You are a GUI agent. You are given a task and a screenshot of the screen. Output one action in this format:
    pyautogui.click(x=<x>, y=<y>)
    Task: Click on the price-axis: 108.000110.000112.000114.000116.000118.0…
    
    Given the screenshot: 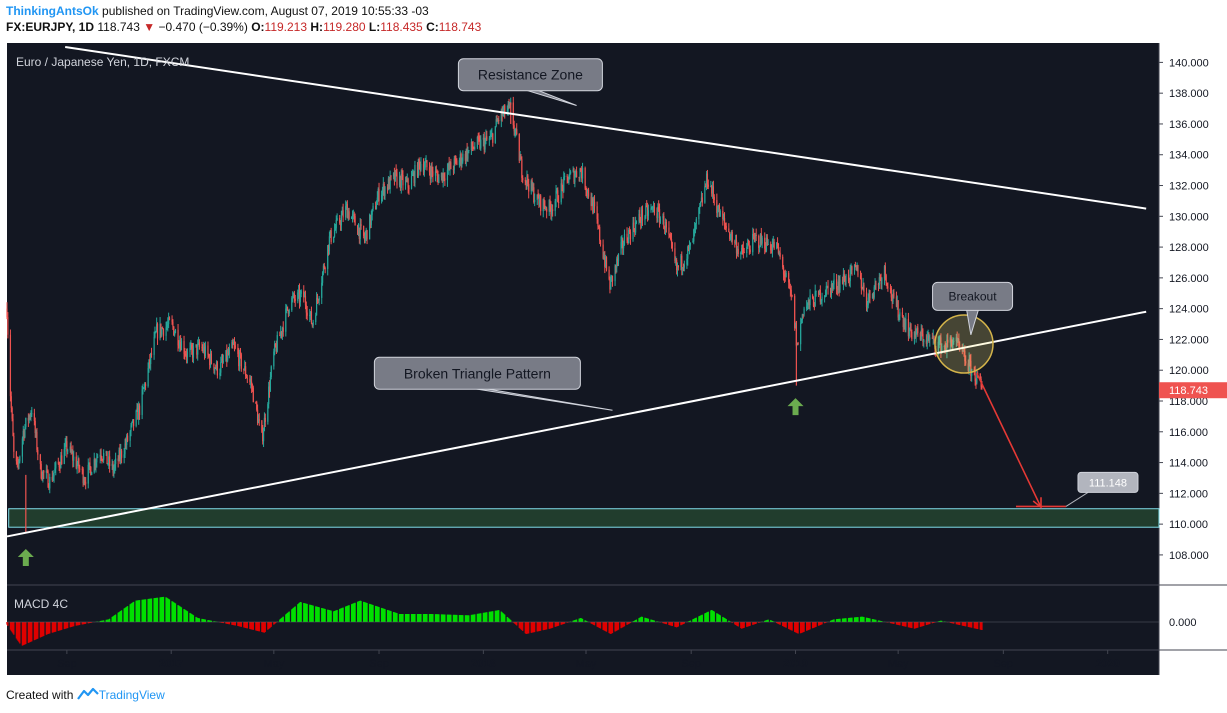 What is the action you would take?
    pyautogui.click(x=1193, y=343)
    